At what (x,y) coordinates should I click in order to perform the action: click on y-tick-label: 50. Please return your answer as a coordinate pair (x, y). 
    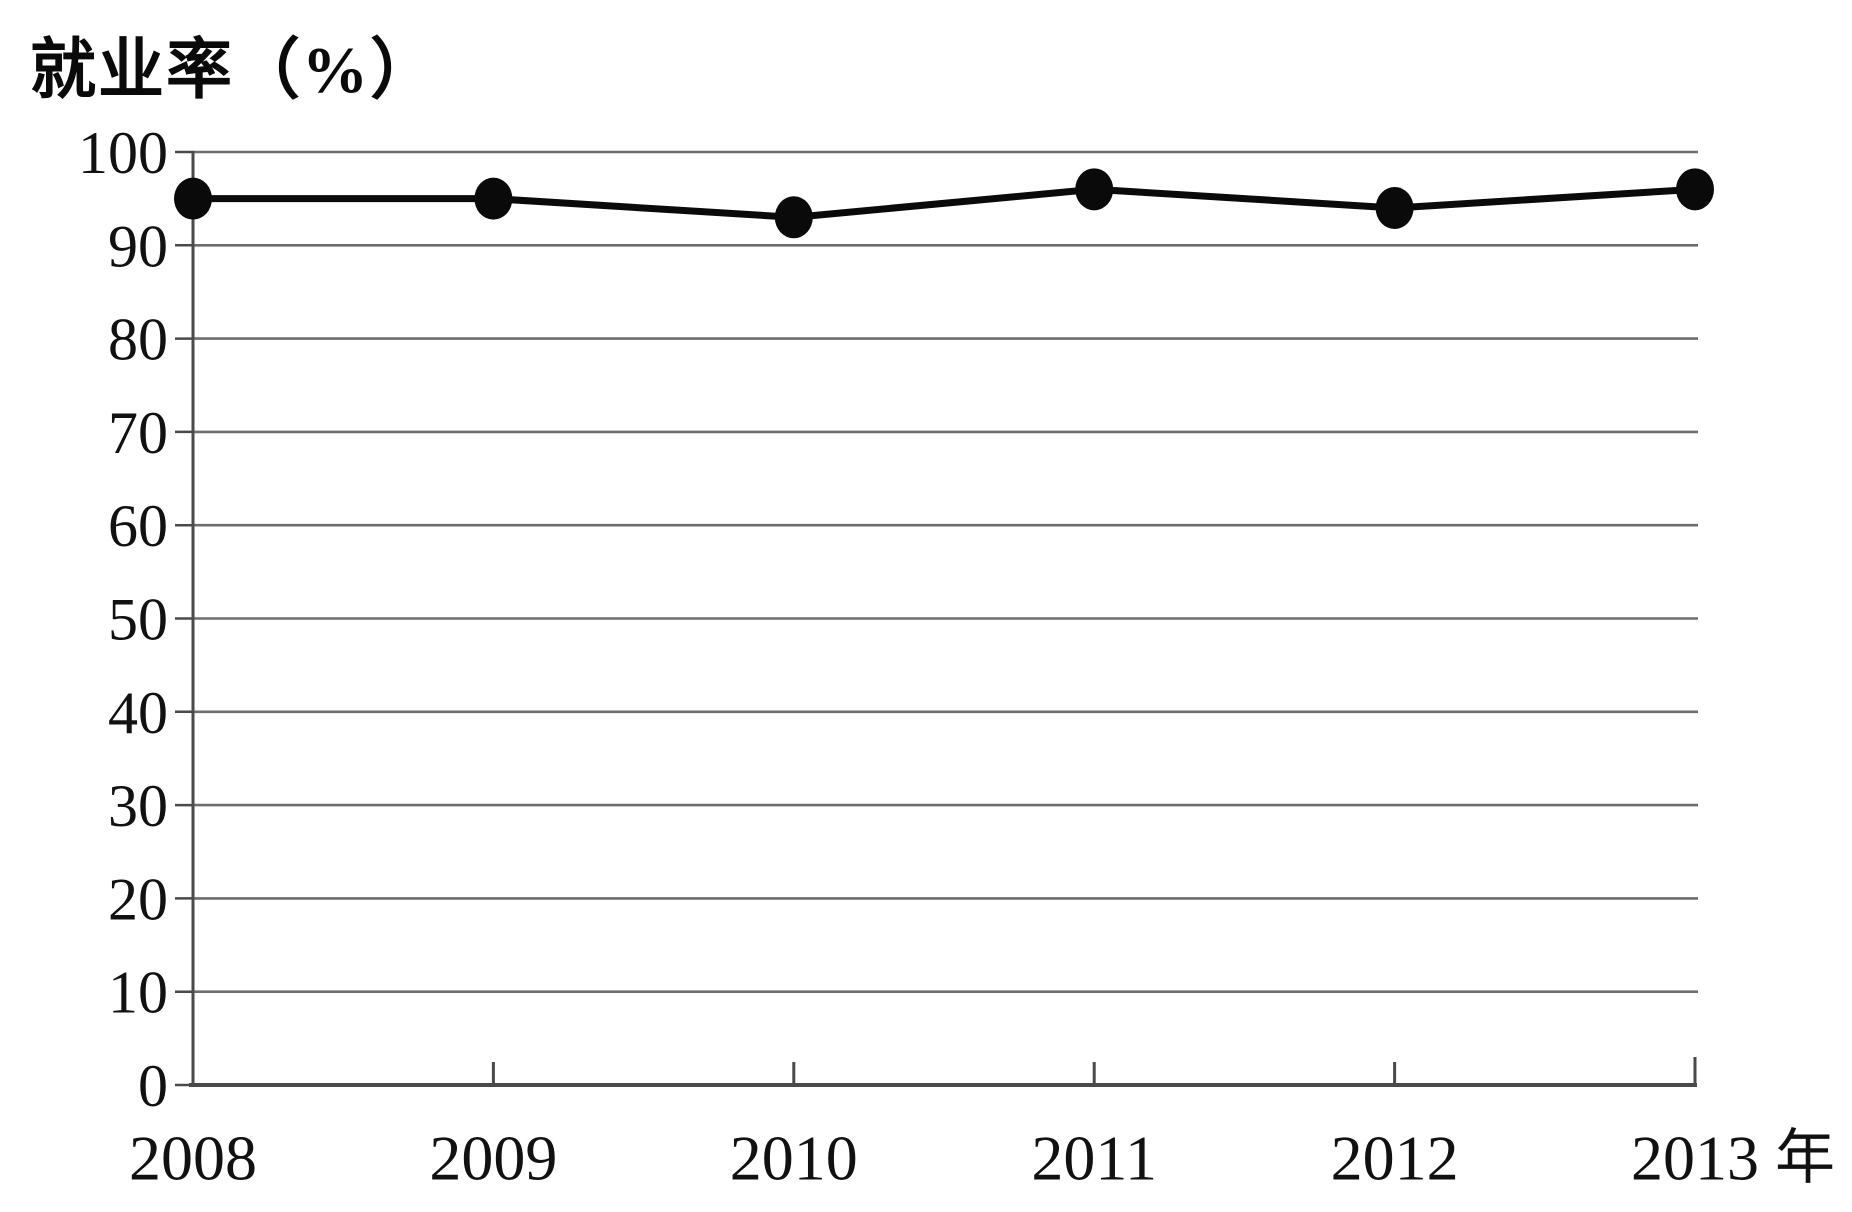
    Looking at the image, I should click on (138, 620).